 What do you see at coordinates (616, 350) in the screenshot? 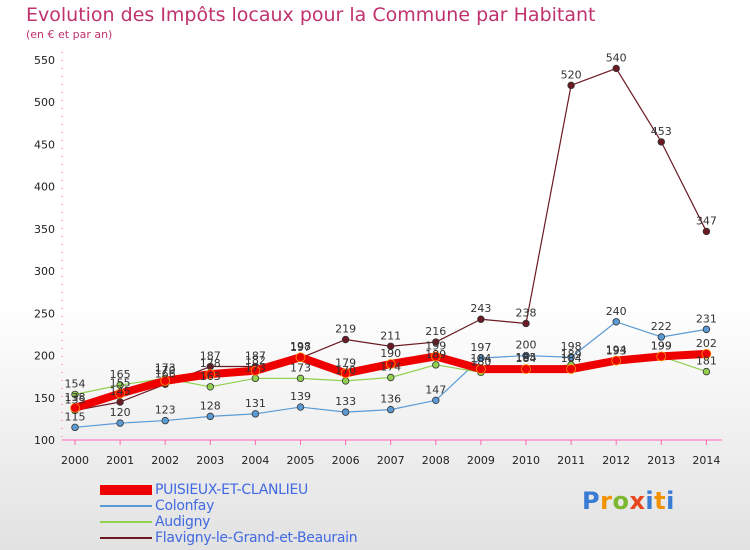
I see `data-label: 193` at bounding box center [616, 350].